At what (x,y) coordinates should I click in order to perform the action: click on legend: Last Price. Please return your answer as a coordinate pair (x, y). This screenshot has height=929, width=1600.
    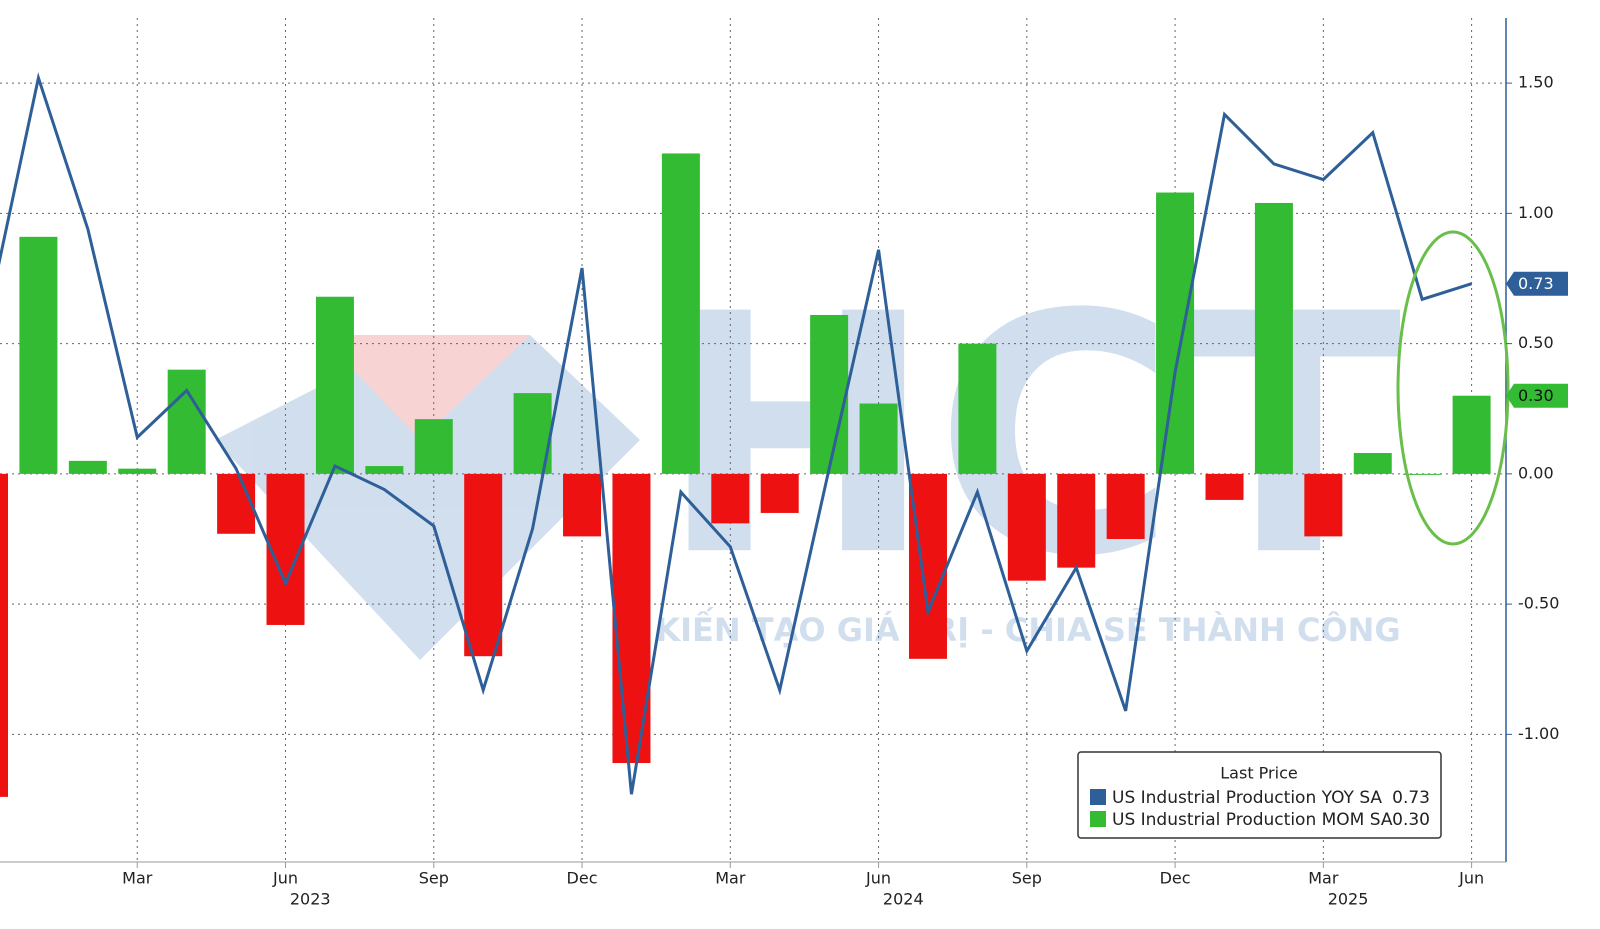
    Looking at the image, I should click on (1259, 795).